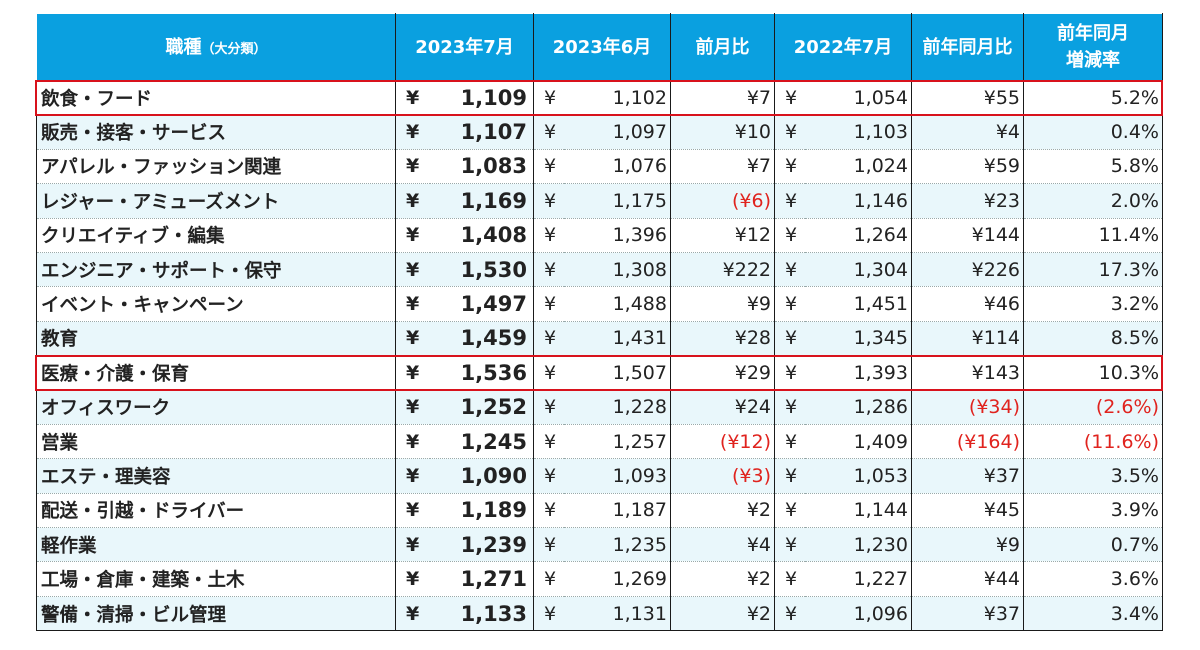 This screenshot has height=650, width=1200. What do you see at coordinates (1093, 132) in the screenshot?
I see `value-yoy-rate: 0.4%` at bounding box center [1093, 132].